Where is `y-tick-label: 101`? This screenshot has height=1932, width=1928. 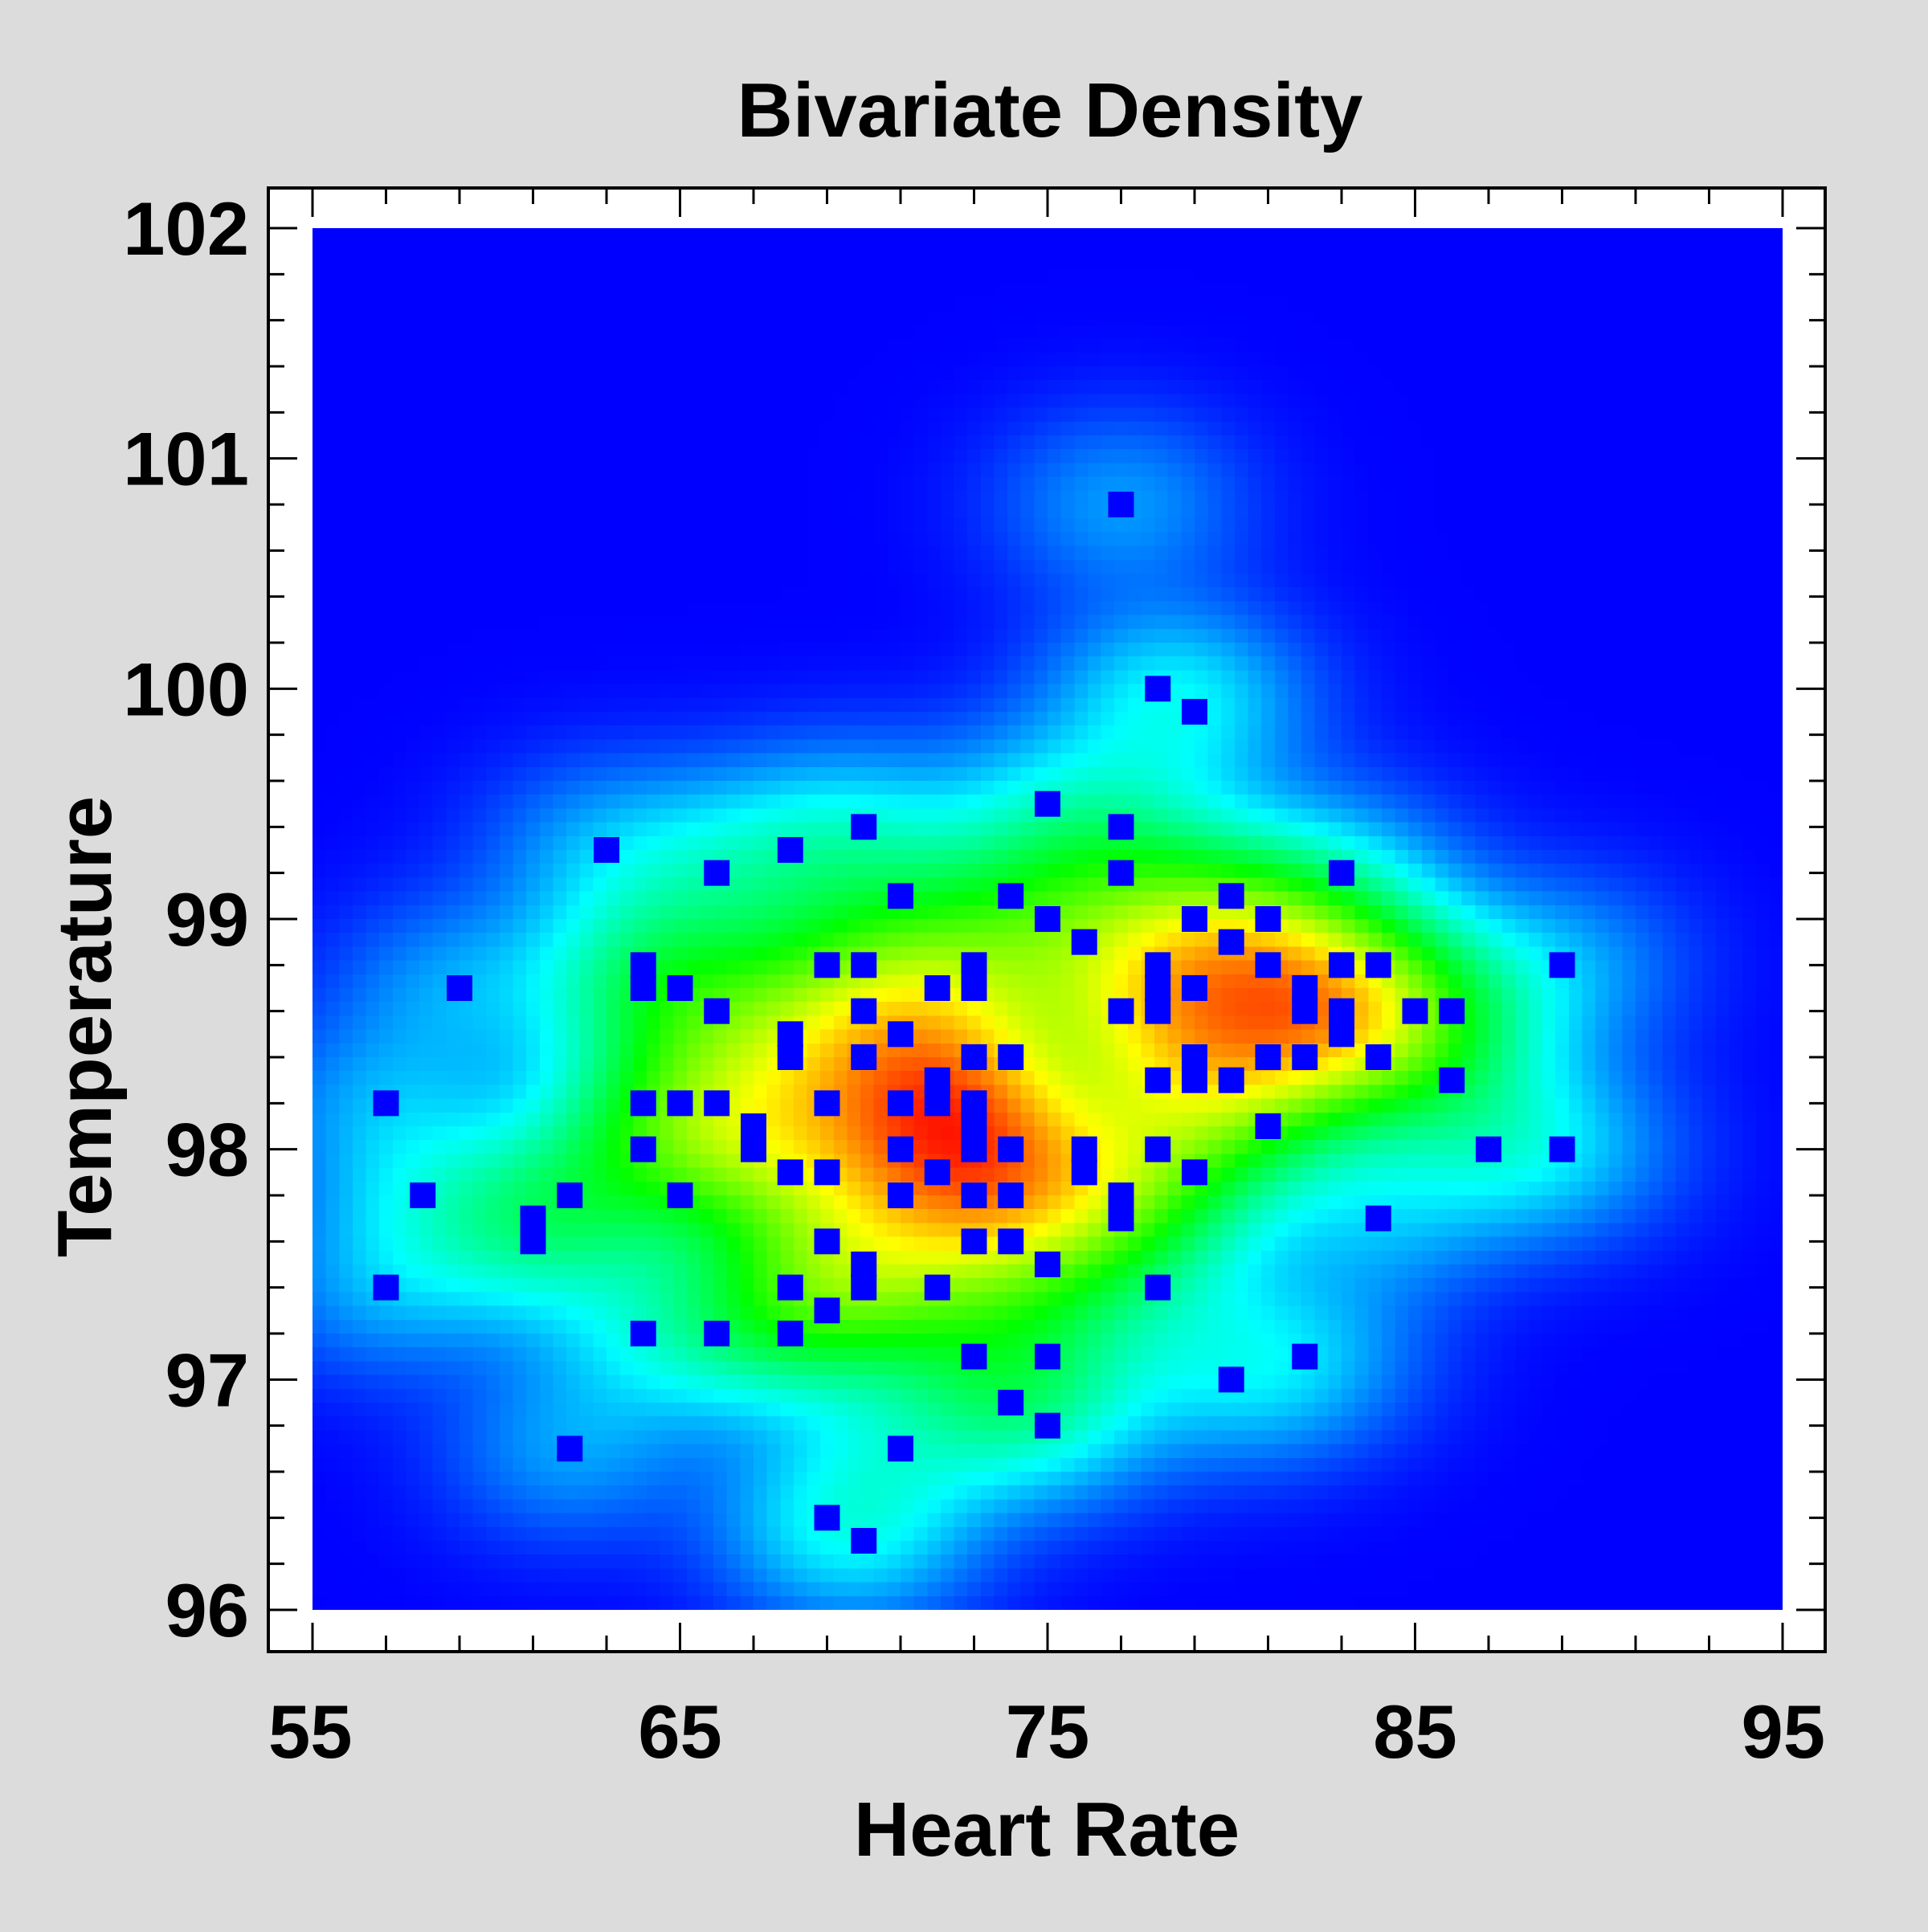 y-tick-label: 101 is located at coordinates (186, 459).